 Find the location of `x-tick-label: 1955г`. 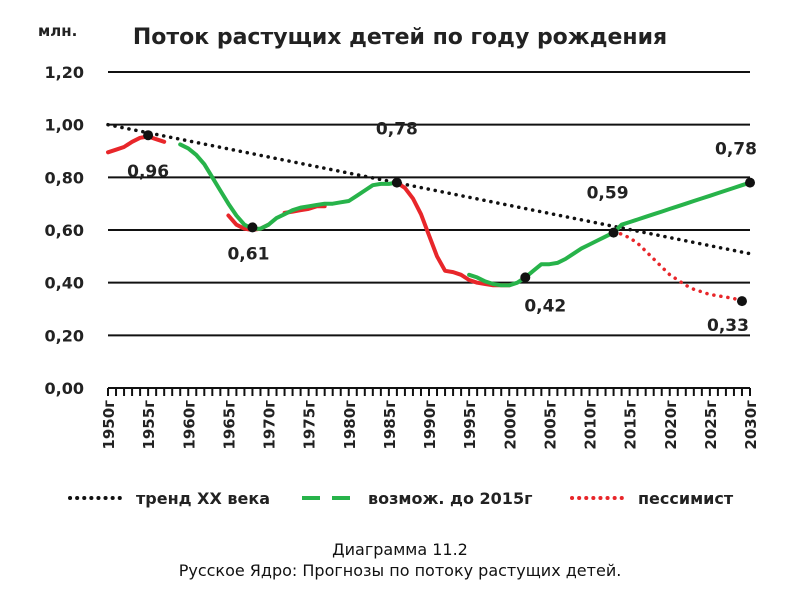

x-tick-label: 1955г is located at coordinates (149, 425).